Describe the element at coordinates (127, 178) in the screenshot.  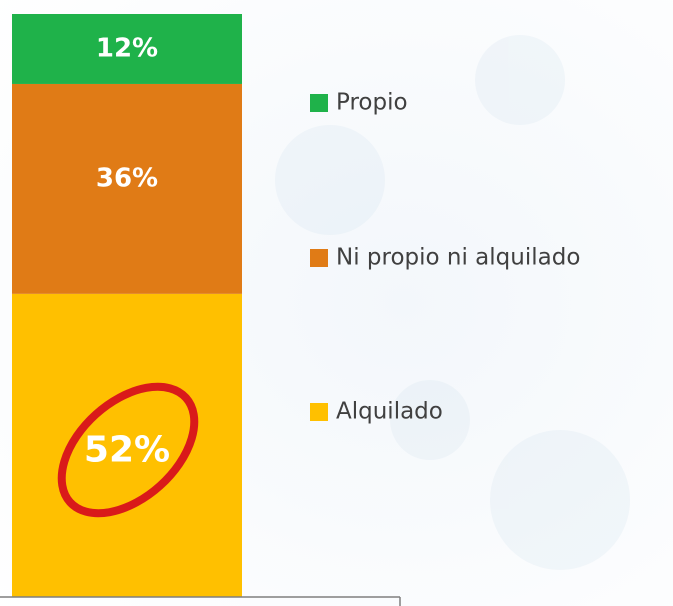
I see `data-label: 36%` at that location.